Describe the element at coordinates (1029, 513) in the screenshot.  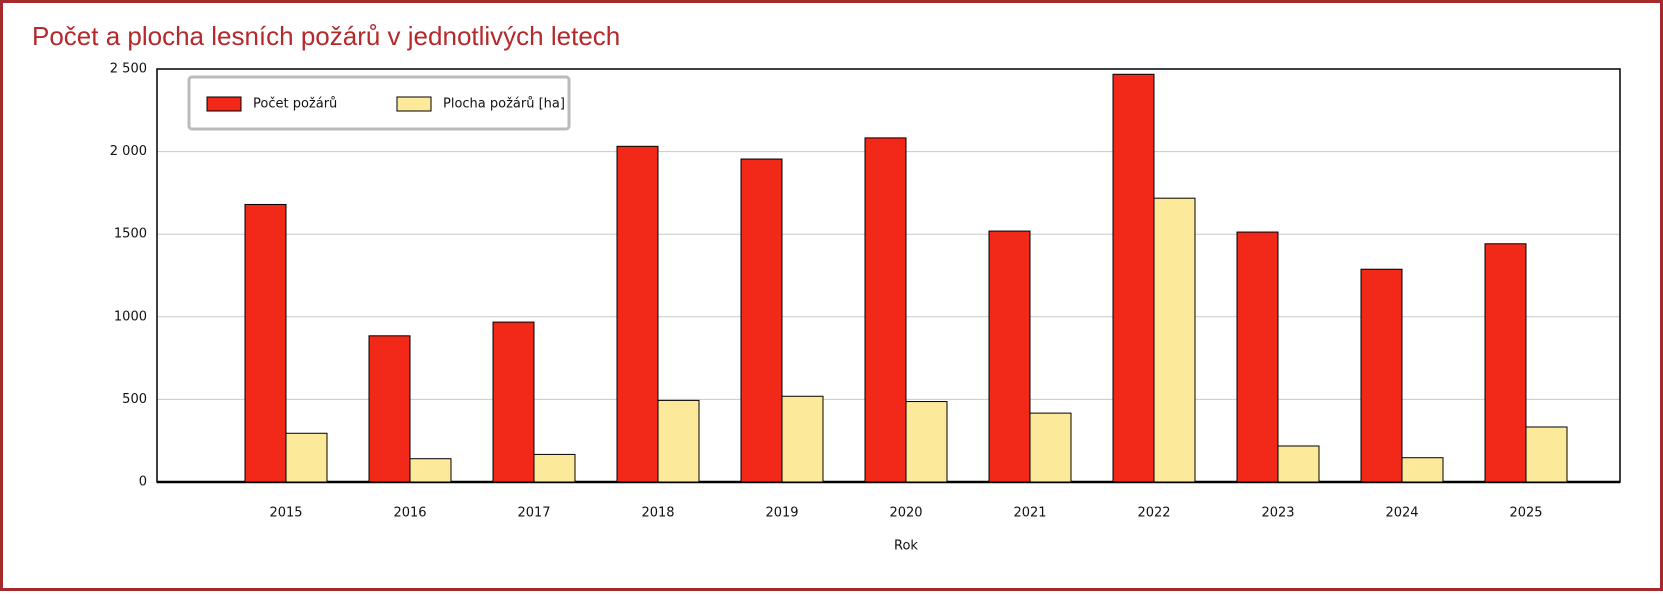
I see `x-tick-label: 2021` at that location.